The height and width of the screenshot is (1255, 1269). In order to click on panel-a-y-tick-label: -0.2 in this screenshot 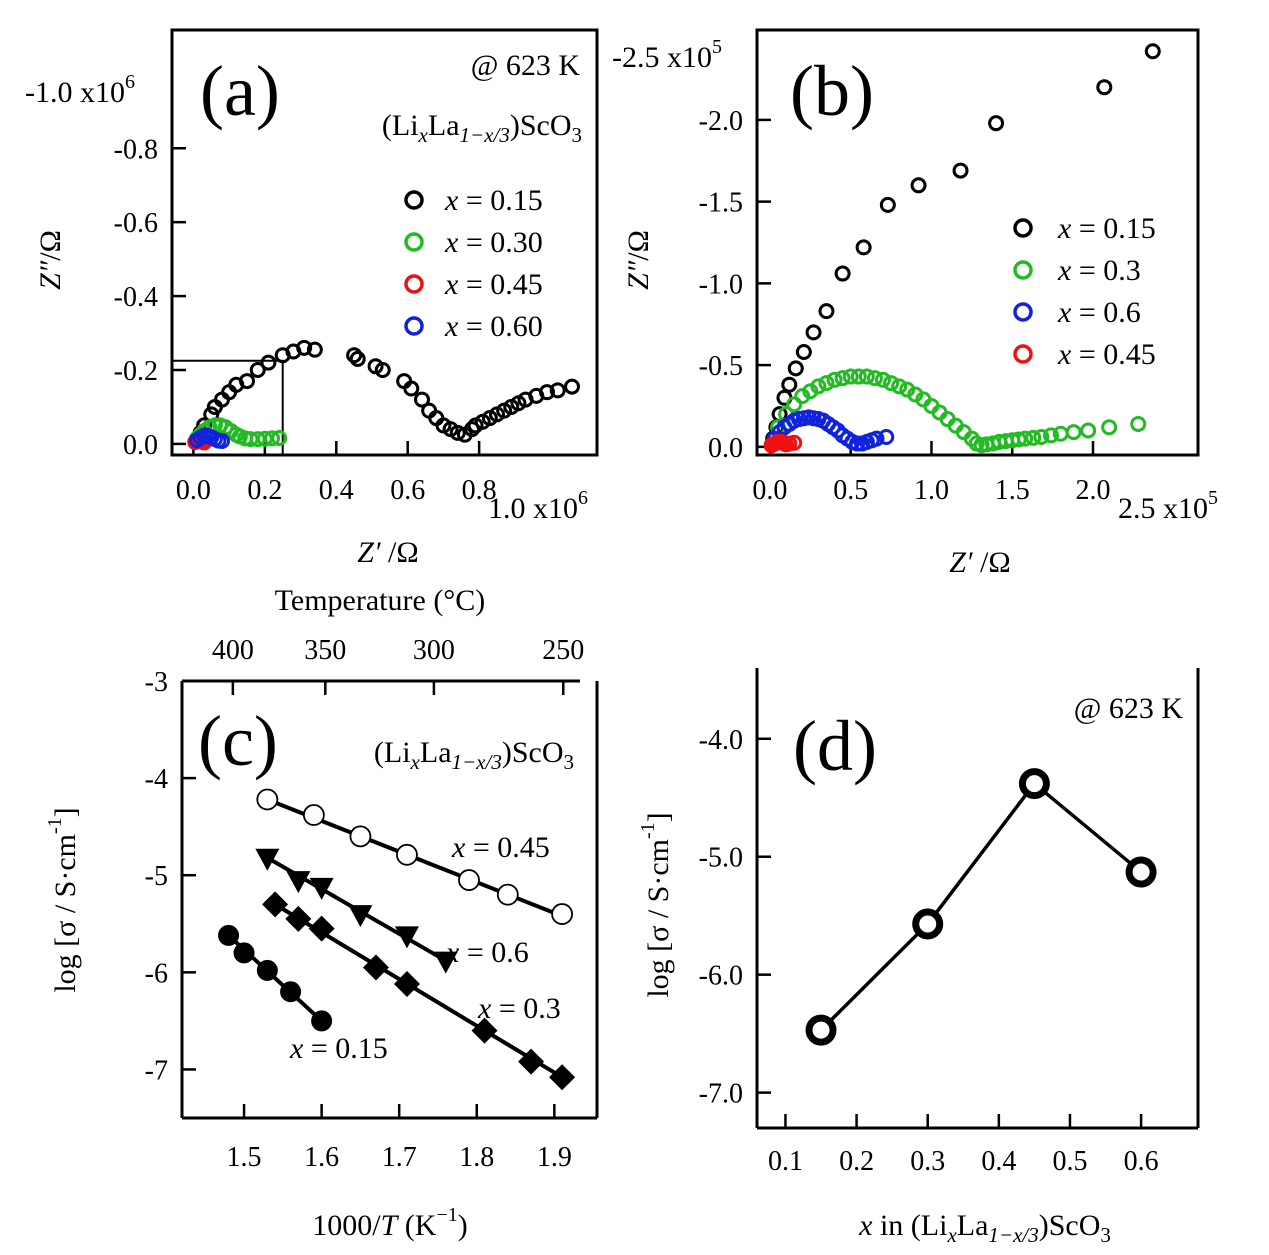, I will do `click(136, 371)`.